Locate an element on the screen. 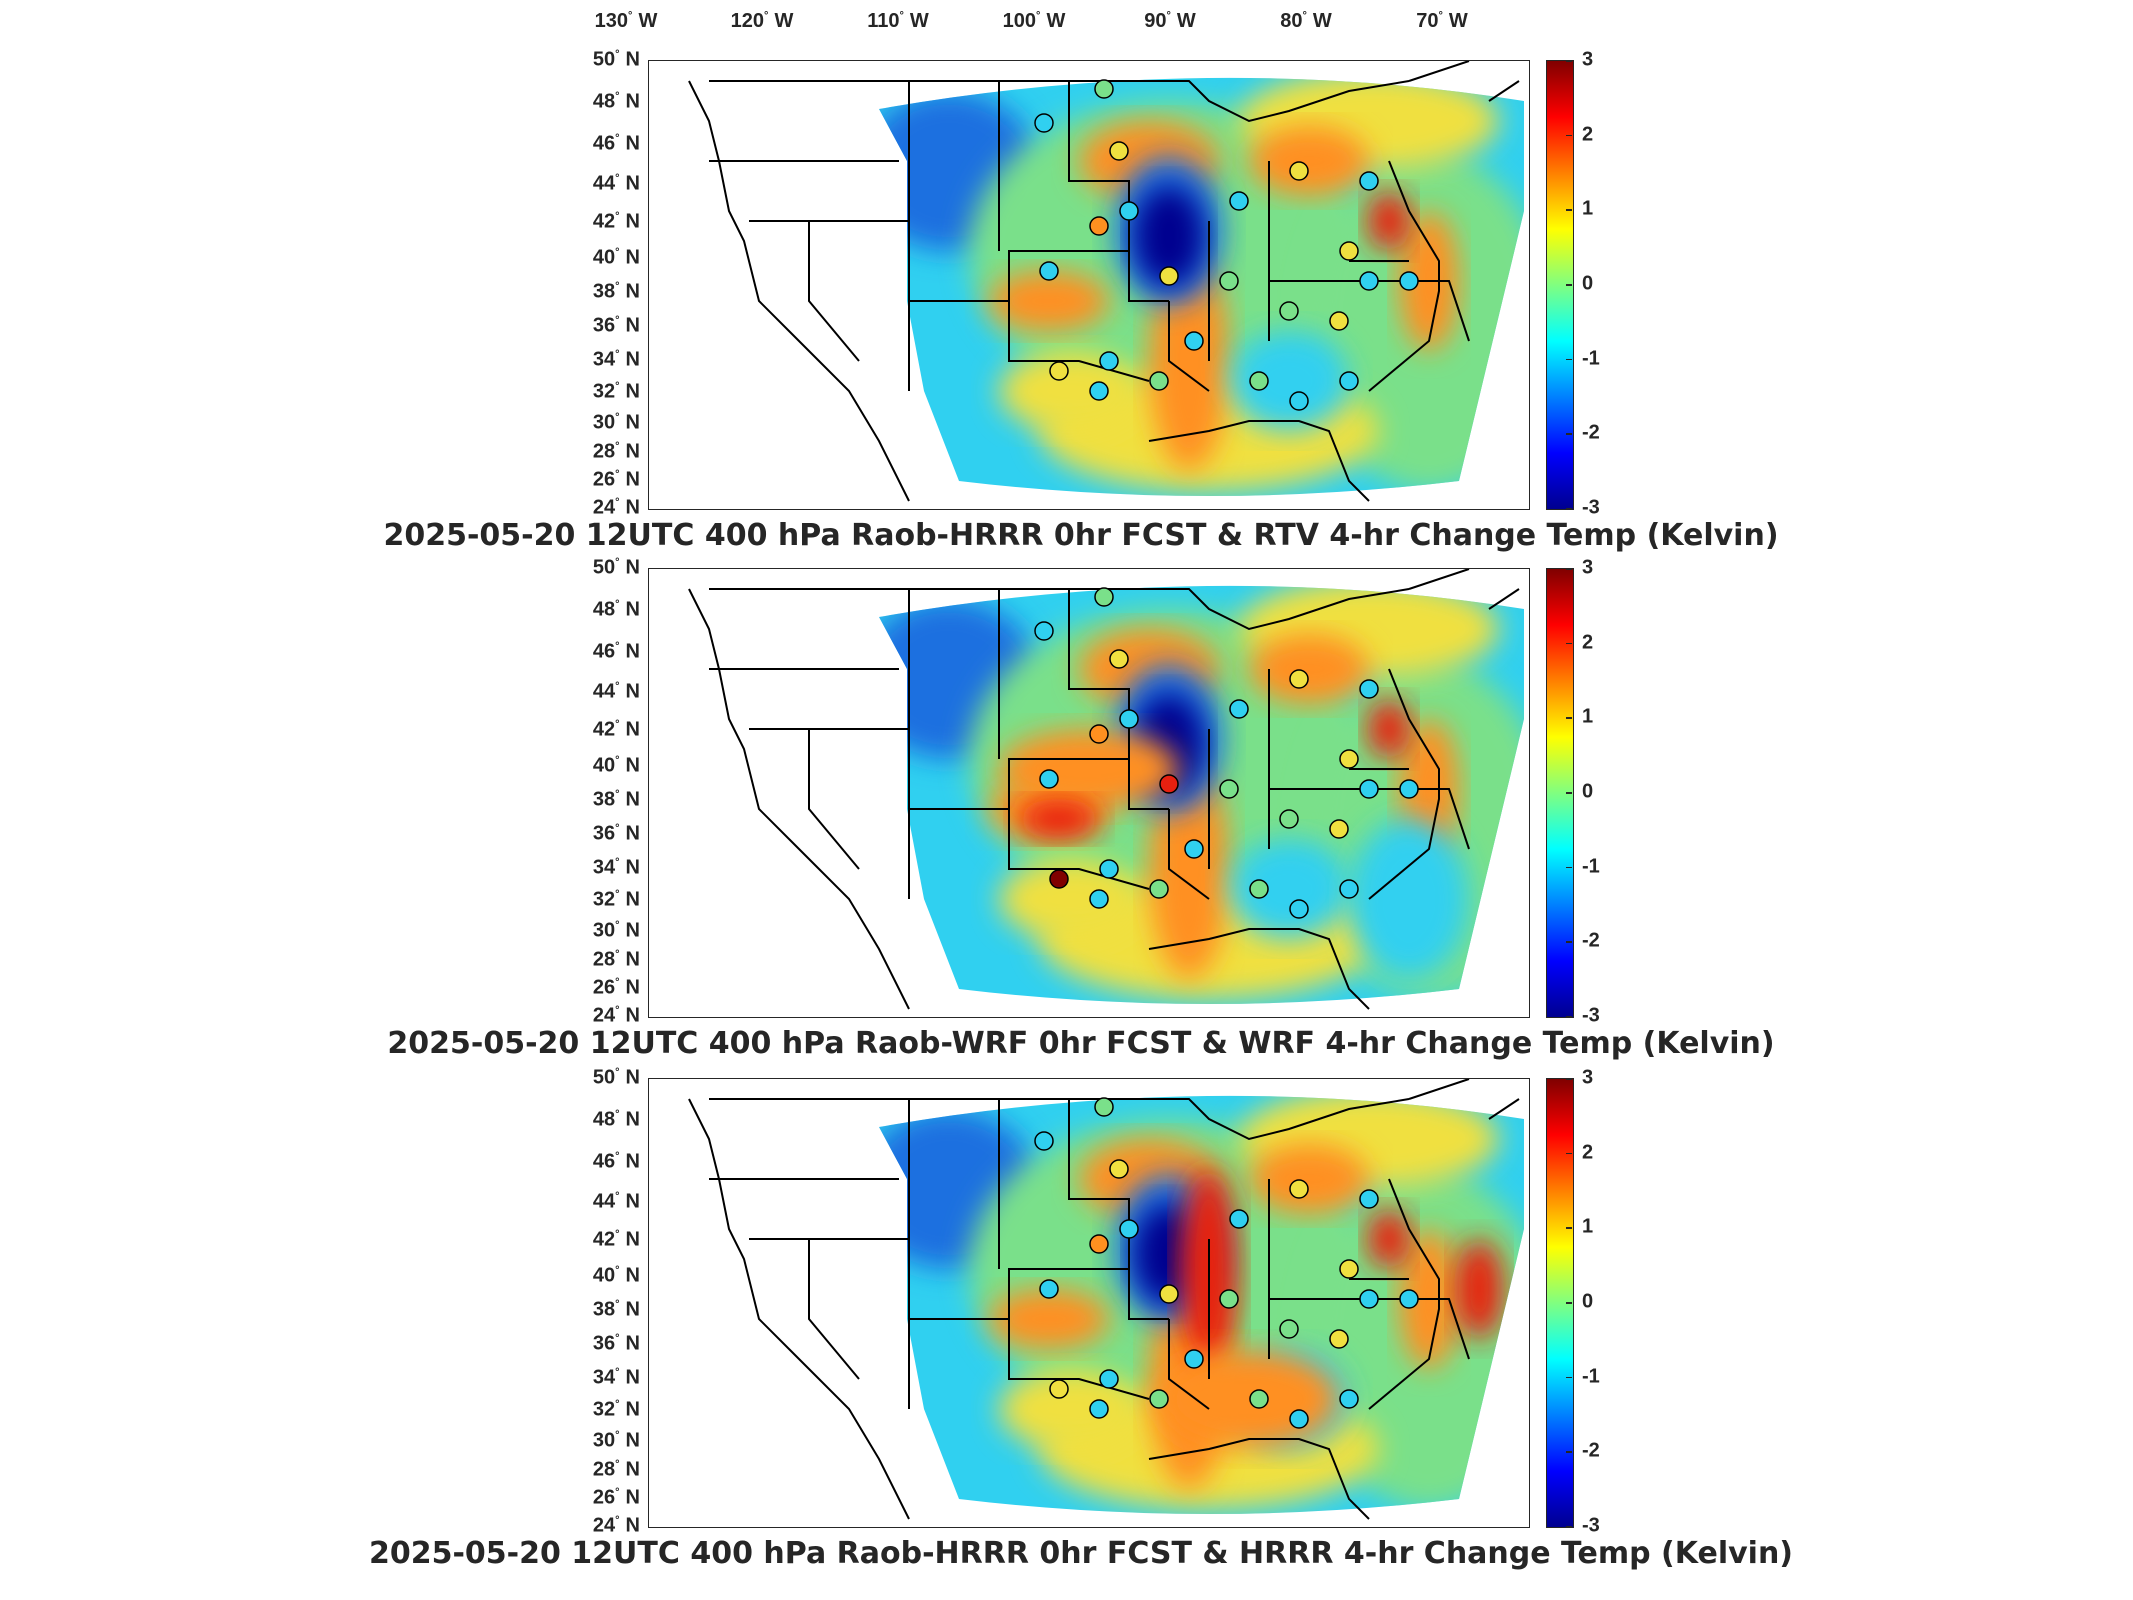 The image size is (2133, 1600). latitude-label: 42° N is located at coordinates (616, 221).